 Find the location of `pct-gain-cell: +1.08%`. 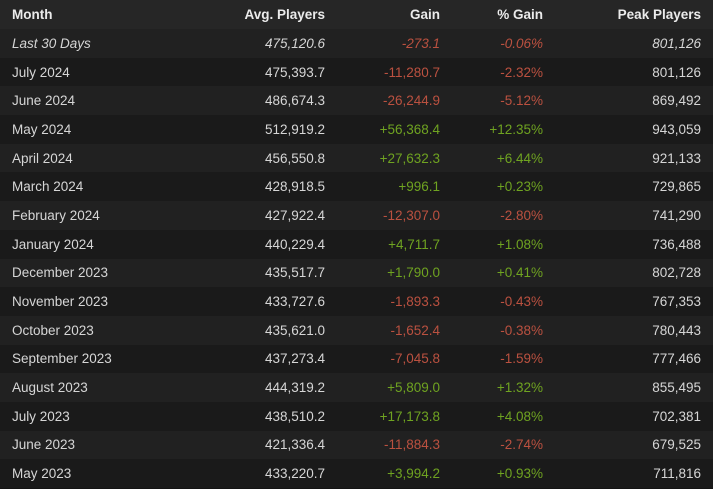

pct-gain-cell: +1.08% is located at coordinates (519, 244).